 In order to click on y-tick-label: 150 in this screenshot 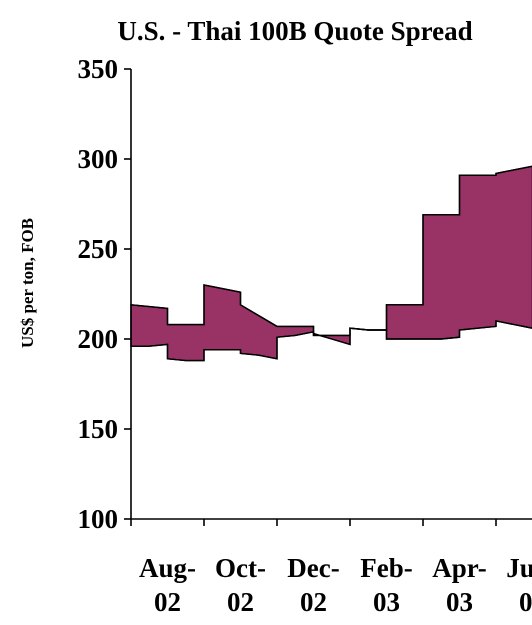, I will do `click(98, 429)`.